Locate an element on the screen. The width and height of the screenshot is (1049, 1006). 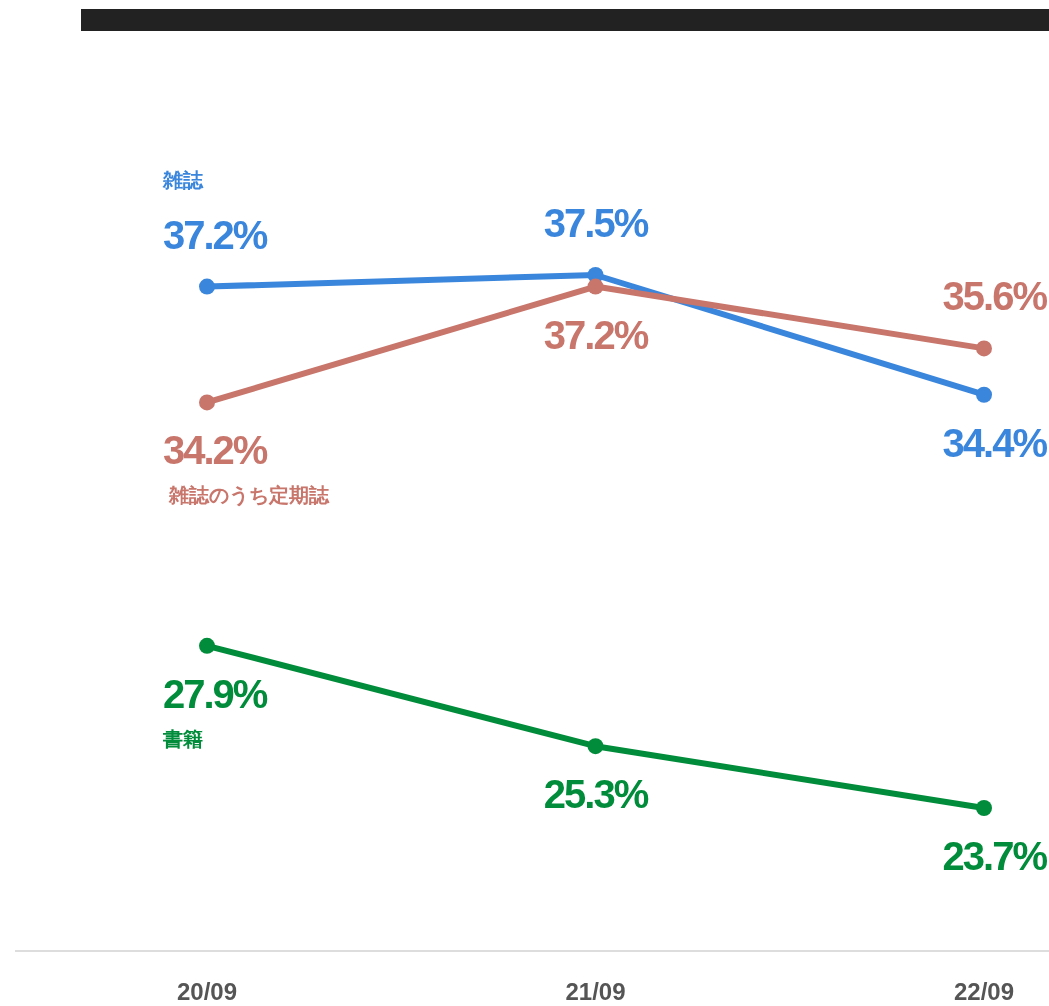
data-label: 34.2% is located at coordinates (215, 450).